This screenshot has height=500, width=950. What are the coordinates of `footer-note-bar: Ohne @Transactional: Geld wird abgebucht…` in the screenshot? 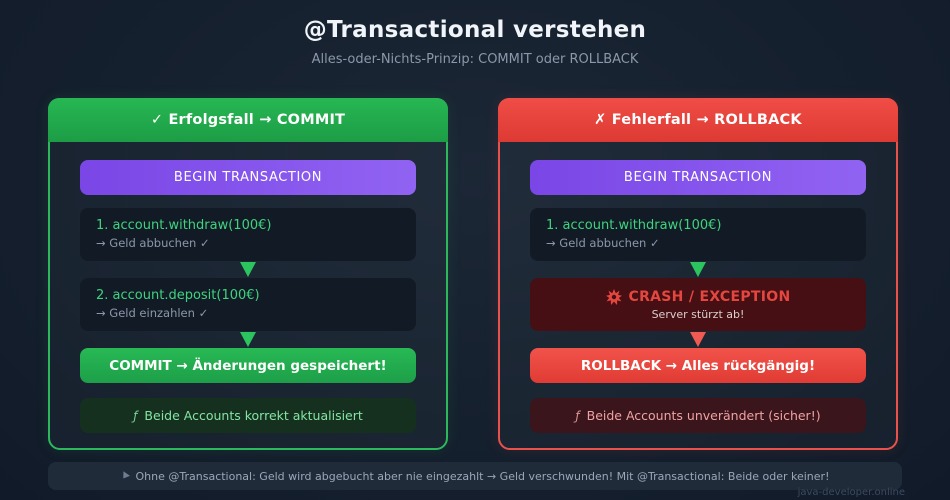 It's located at (475, 476).